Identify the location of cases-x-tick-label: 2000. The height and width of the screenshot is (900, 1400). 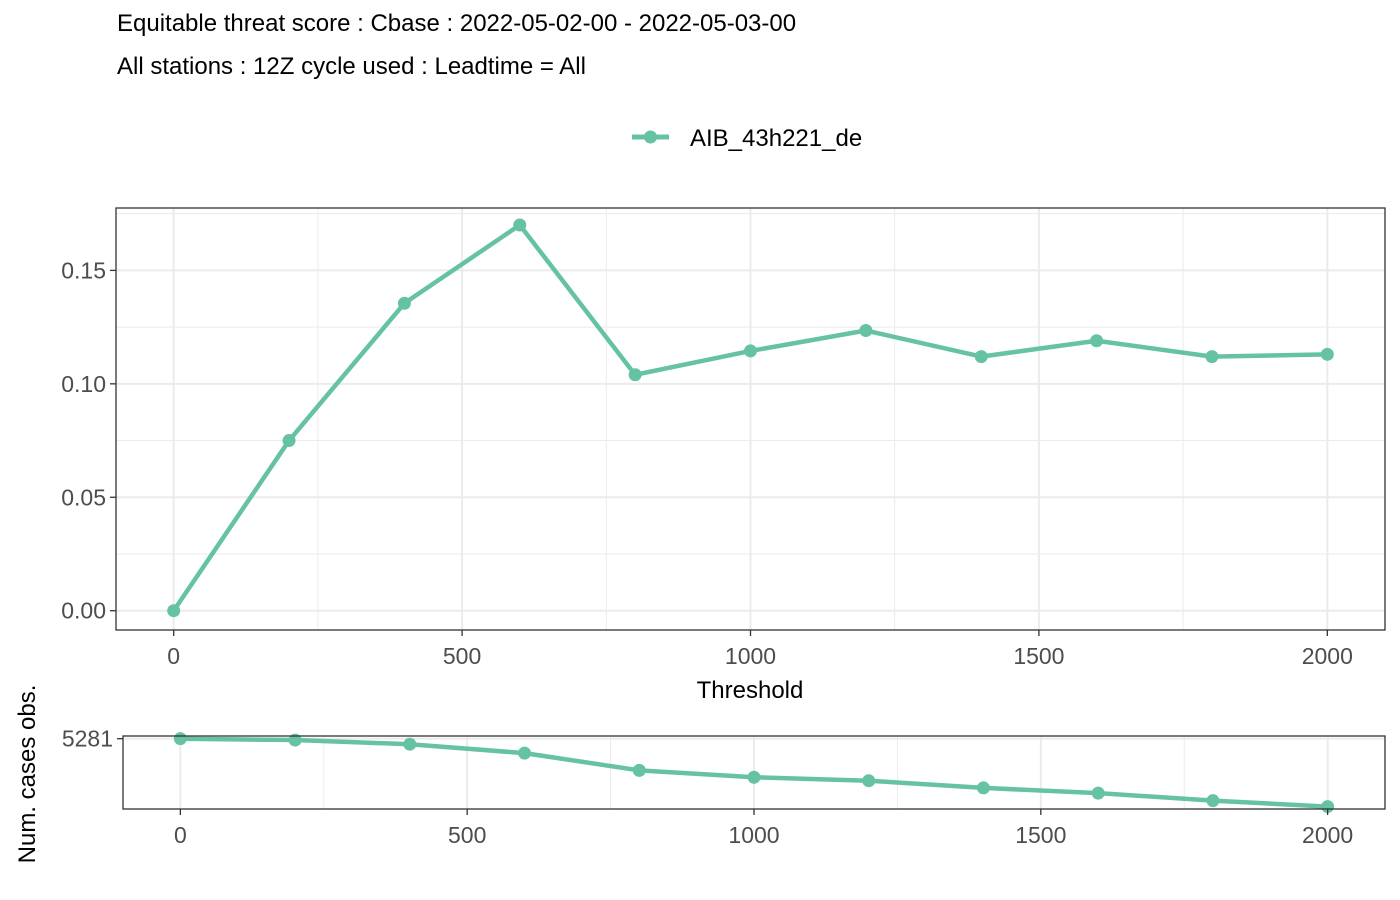
(1327, 835).